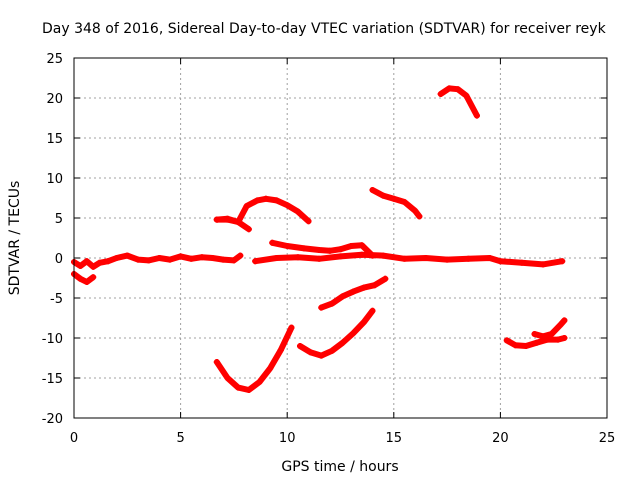 This screenshot has width=640, height=480. What do you see at coordinates (74, 438) in the screenshot?
I see `x-tick-label: 0` at bounding box center [74, 438].